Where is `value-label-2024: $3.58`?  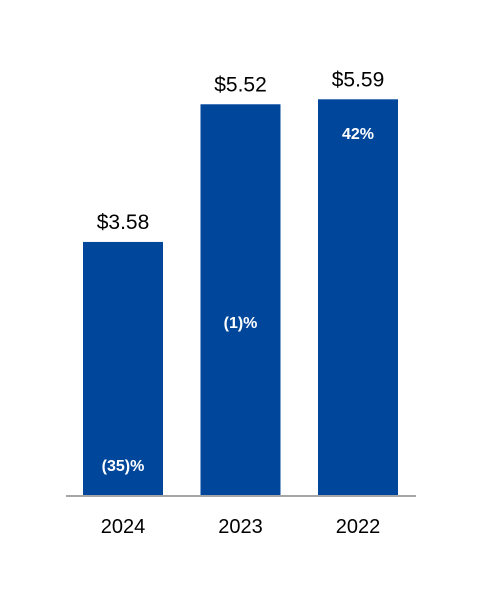
value-label-2024: $3.58 is located at coordinates (123, 222).